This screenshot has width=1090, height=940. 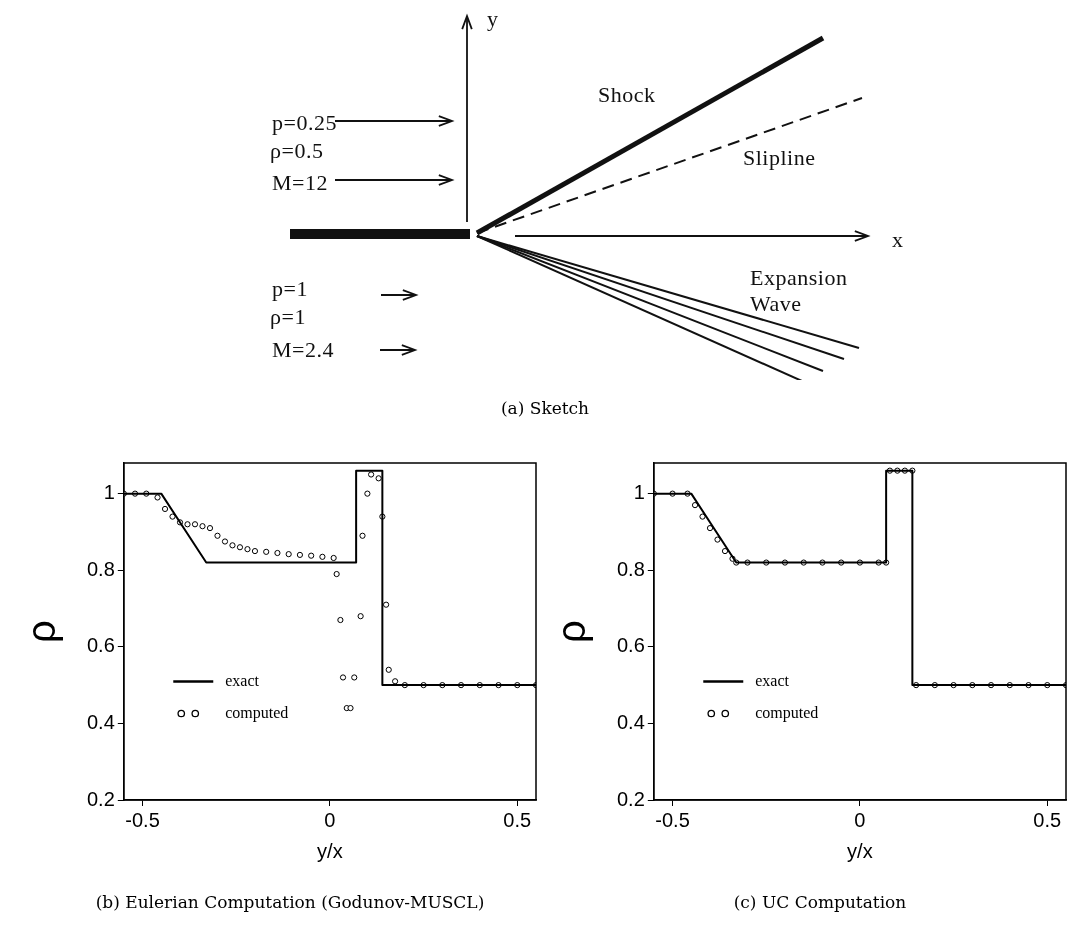 What do you see at coordinates (627, 94) in the screenshot?
I see `text: Shock` at bounding box center [627, 94].